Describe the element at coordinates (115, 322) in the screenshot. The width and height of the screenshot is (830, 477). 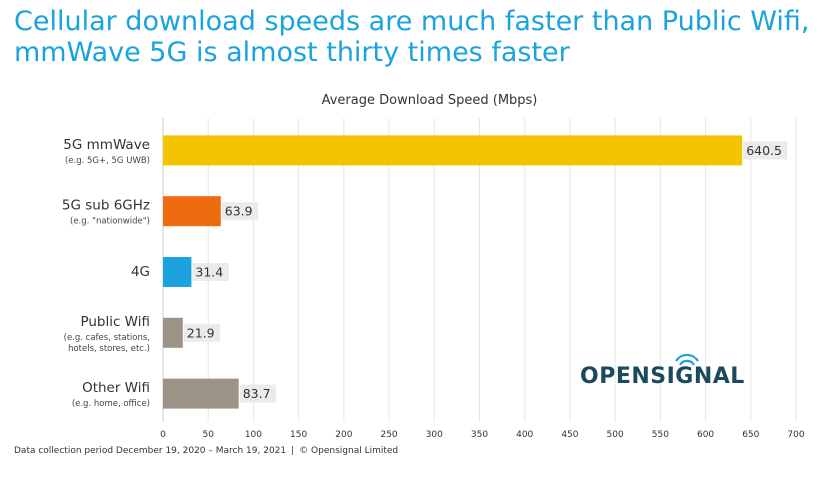
I see `category-label: Public Wifi` at that location.